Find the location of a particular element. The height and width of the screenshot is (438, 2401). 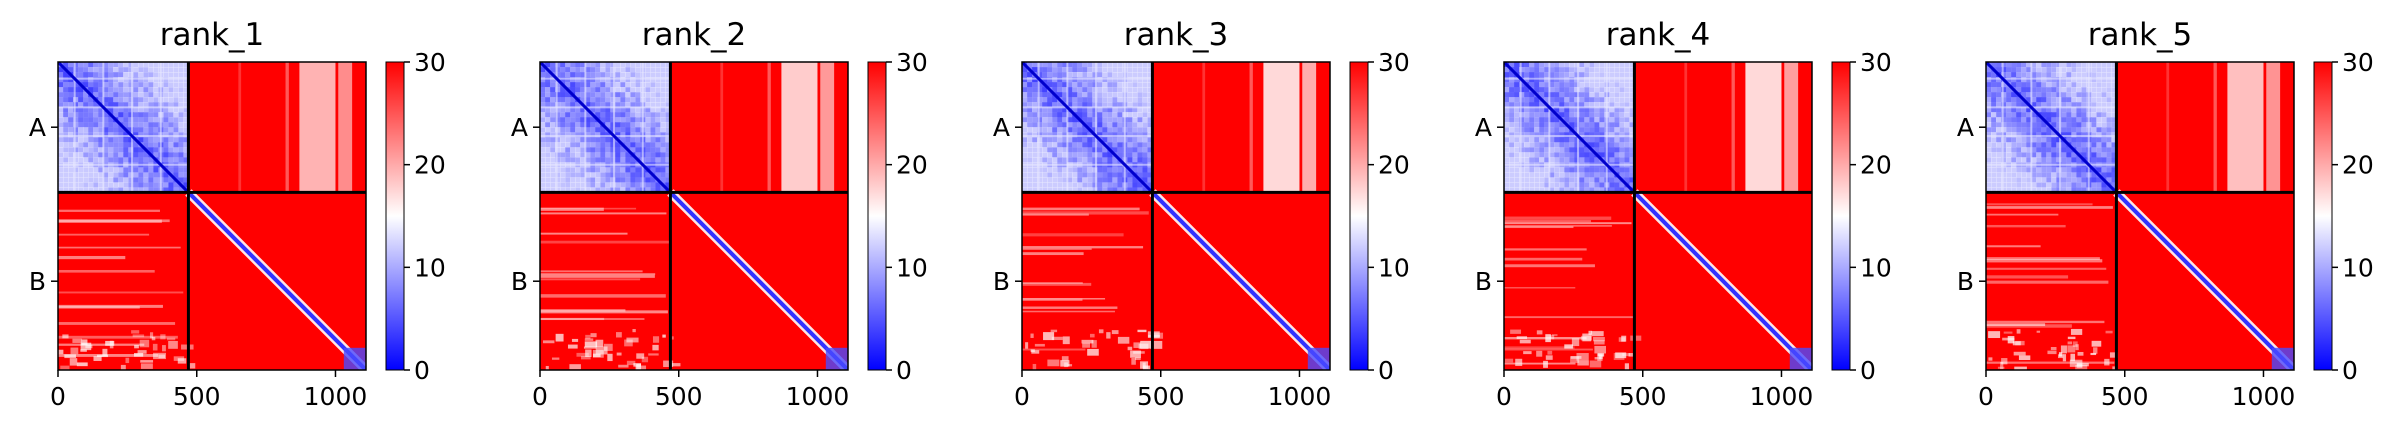

panel-title: rank_5 is located at coordinates (2140, 35).